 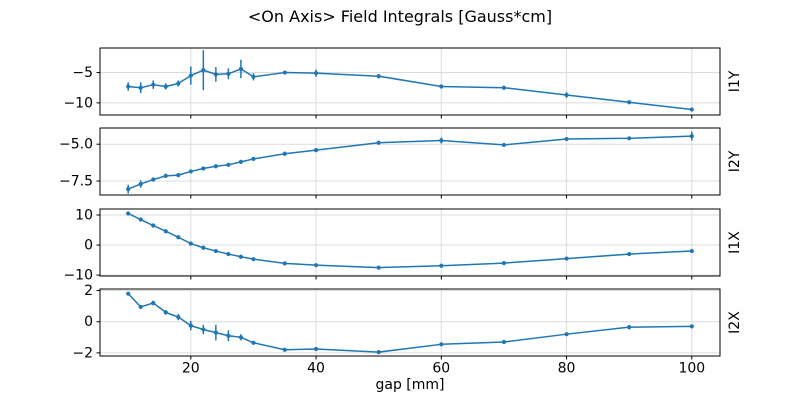 I want to click on x-tick-label: 100, so click(x=691, y=369).